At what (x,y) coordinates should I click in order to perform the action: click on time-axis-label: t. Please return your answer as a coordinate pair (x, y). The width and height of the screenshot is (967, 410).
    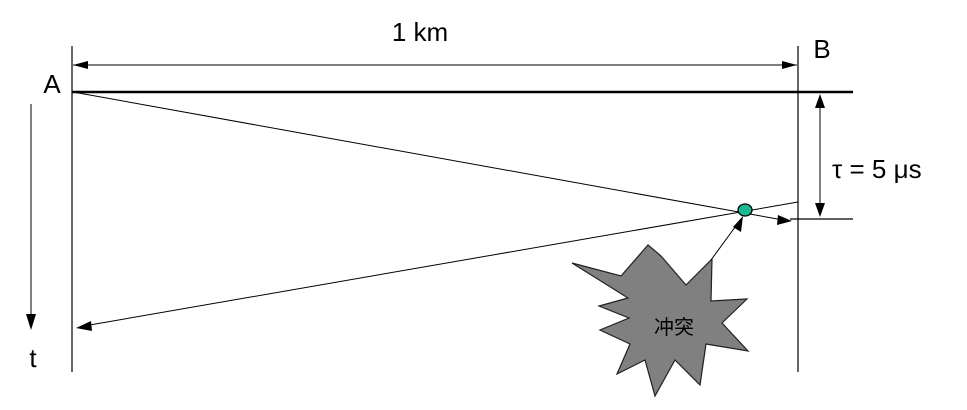
    Looking at the image, I should click on (33, 358).